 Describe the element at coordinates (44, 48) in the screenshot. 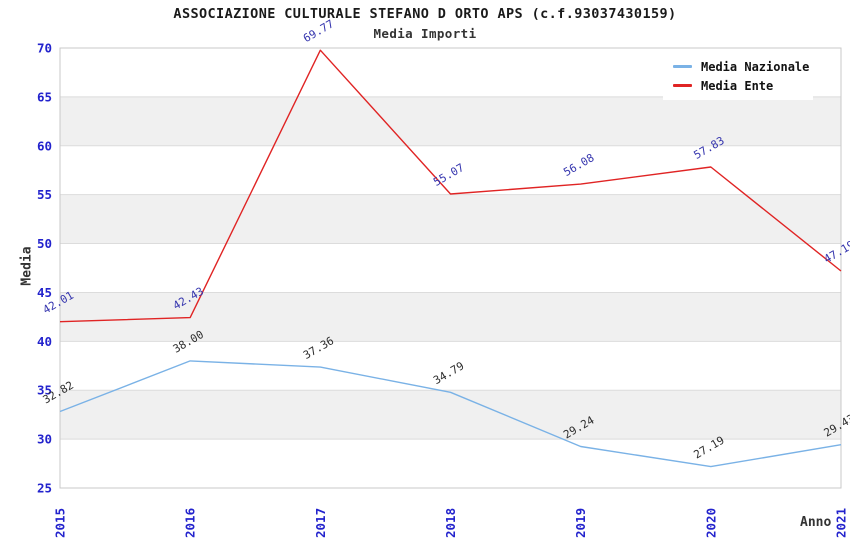

I see `y-tick-label: 70` at that location.